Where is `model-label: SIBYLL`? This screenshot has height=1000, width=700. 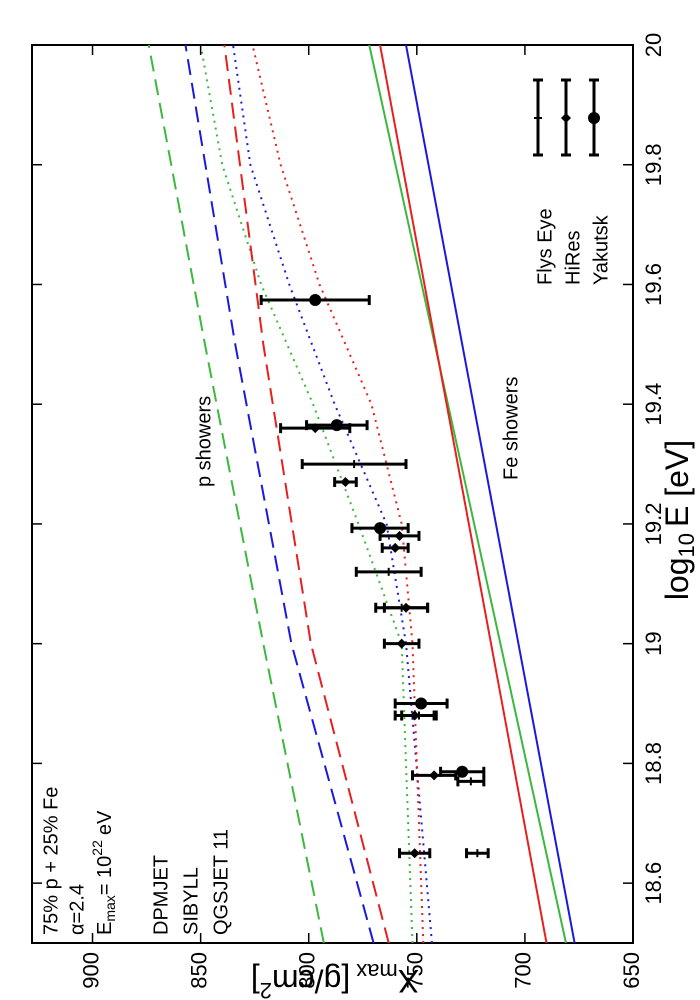 model-label: SIBYLL is located at coordinates (191, 901).